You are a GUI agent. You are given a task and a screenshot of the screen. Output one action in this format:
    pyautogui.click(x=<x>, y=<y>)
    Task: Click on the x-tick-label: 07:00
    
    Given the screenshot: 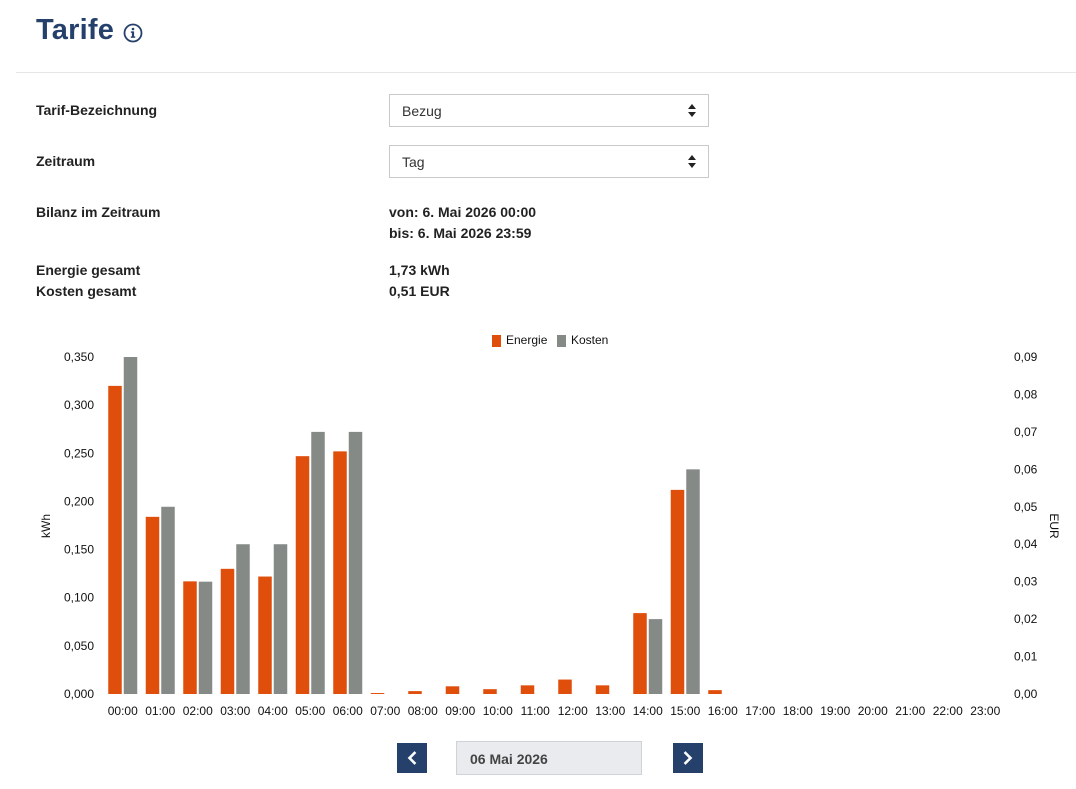 What is the action you would take?
    pyautogui.click(x=385, y=711)
    